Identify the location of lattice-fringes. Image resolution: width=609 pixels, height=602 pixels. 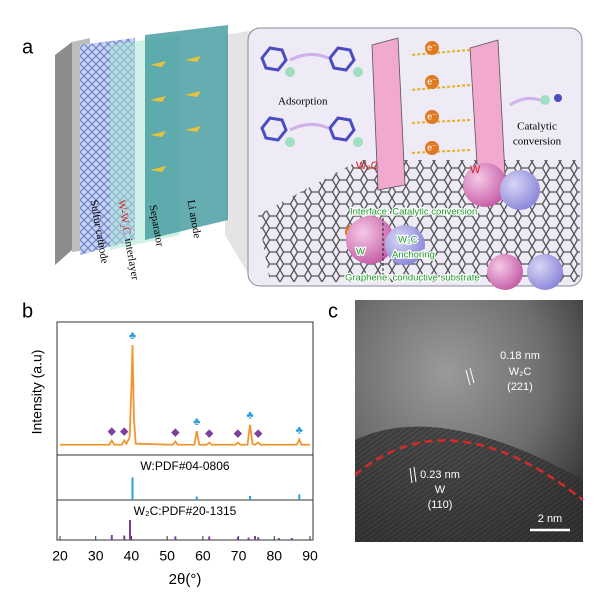
(469, 484).